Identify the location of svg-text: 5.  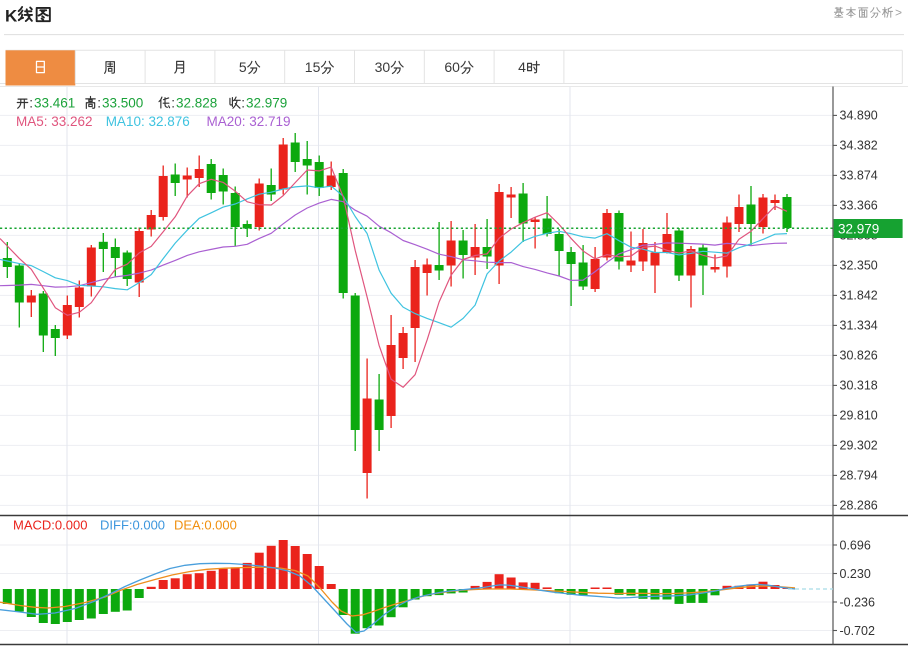
(243, 67).